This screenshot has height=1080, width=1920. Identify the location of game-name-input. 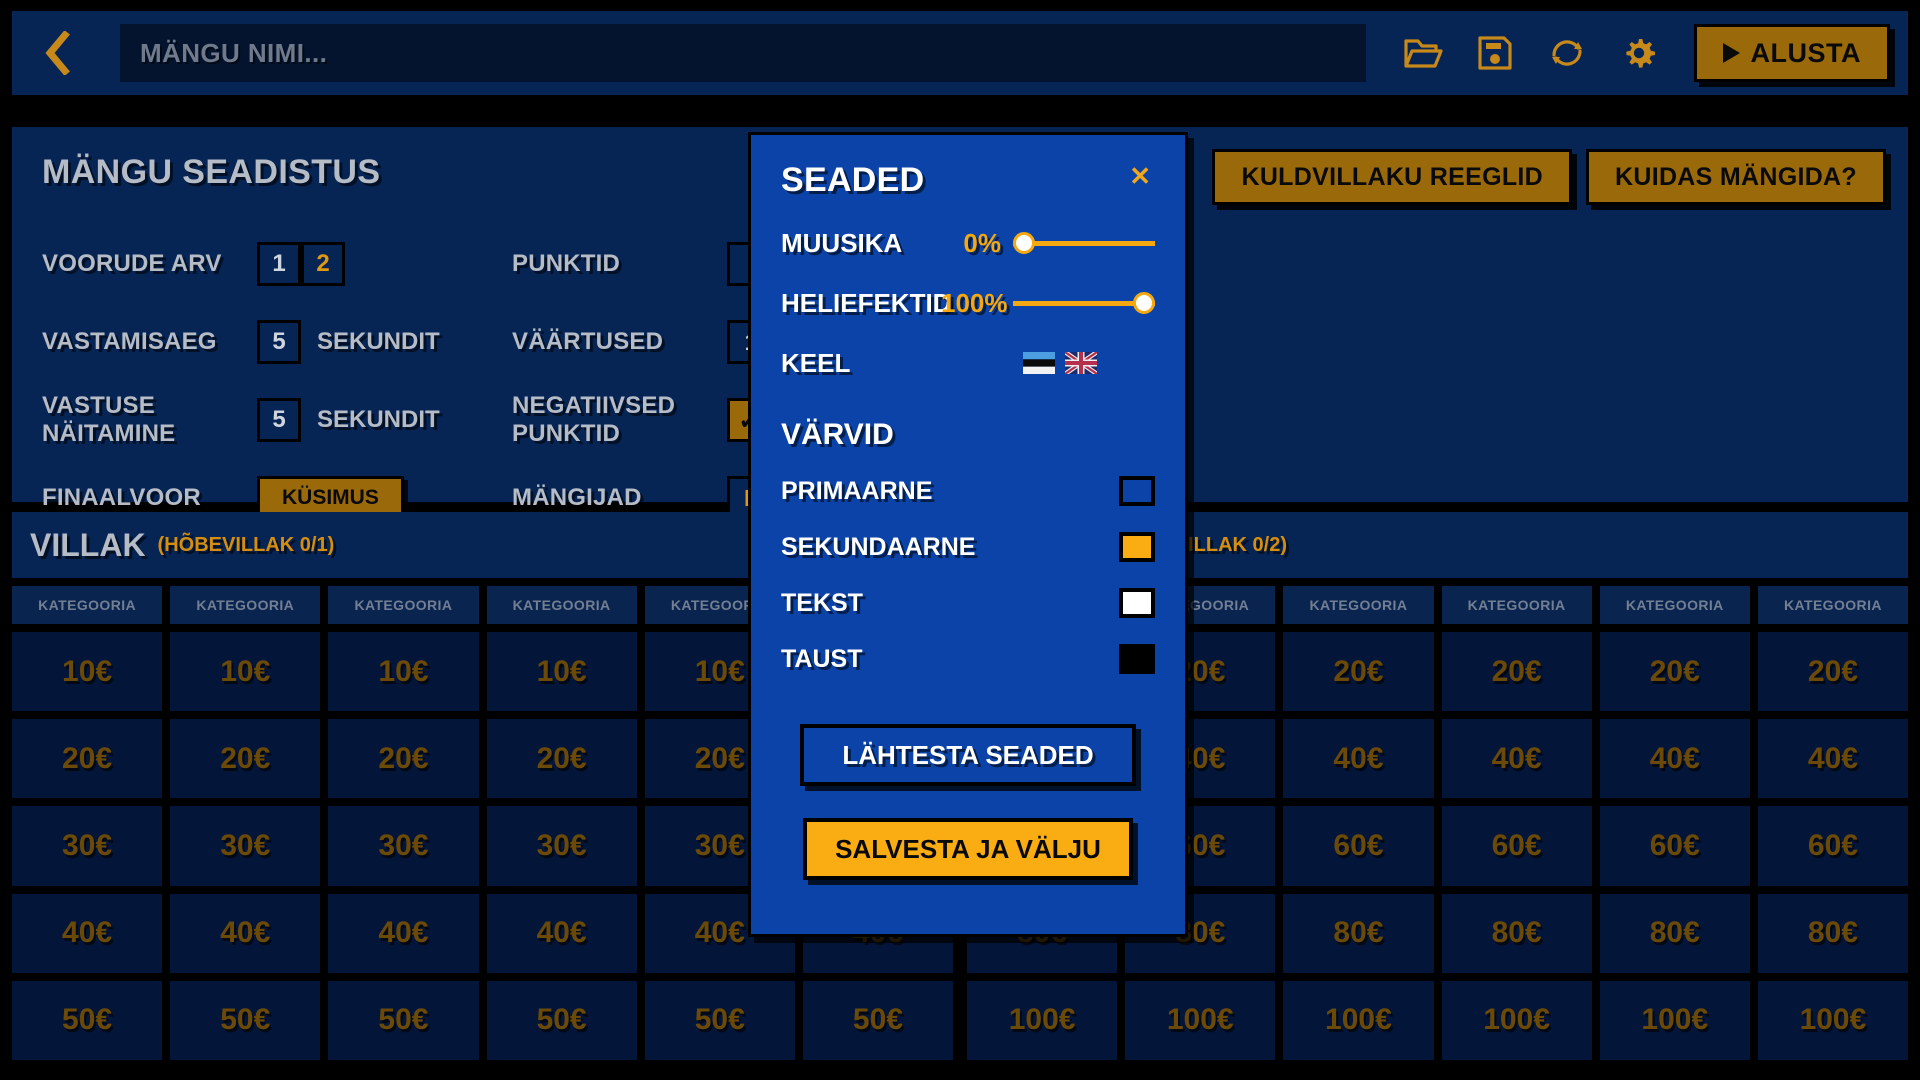
(743, 53).